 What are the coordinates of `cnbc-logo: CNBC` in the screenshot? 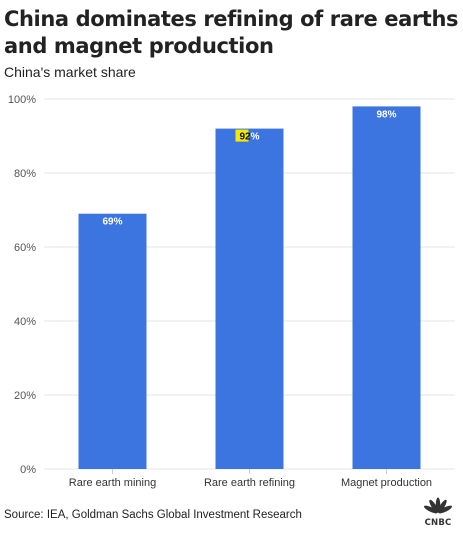 It's located at (438, 512).